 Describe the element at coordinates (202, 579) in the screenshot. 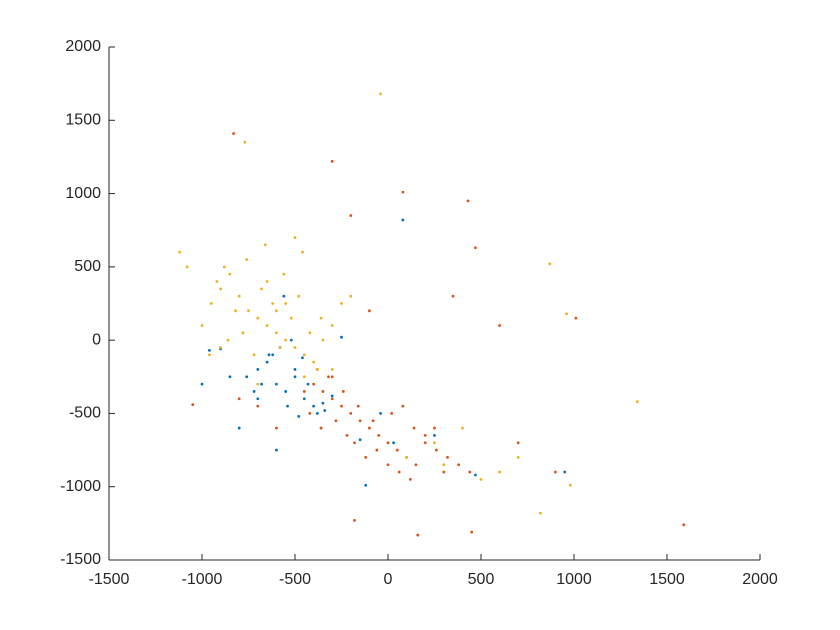

I see `x-tick-label: -1000` at that location.